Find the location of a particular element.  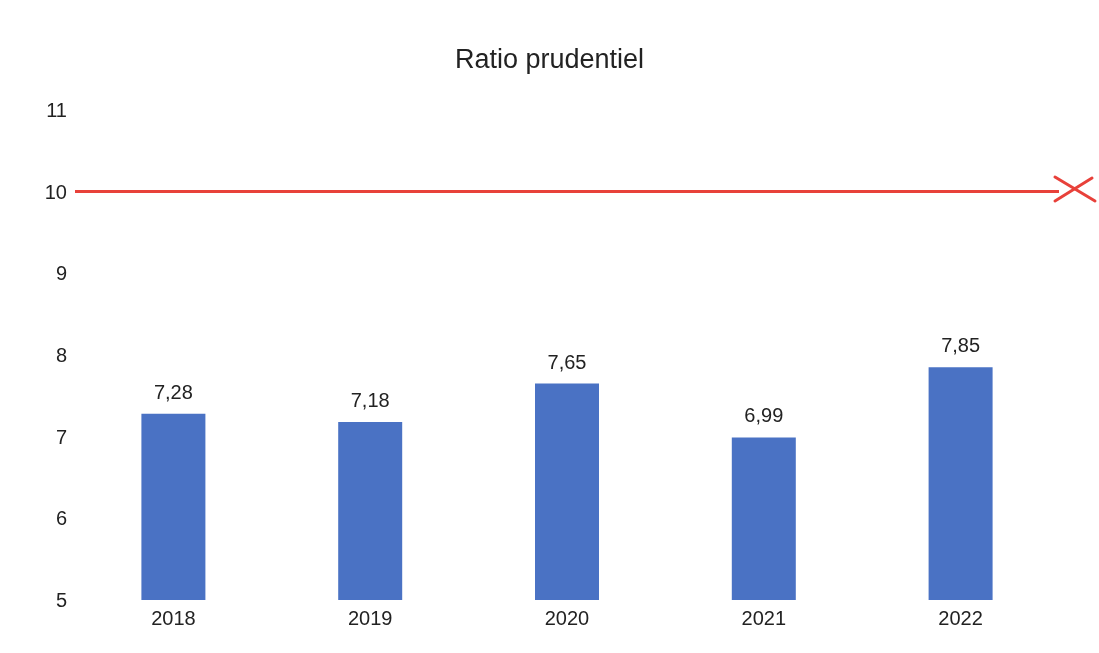

x-tick-label: 2020 is located at coordinates (567, 618).